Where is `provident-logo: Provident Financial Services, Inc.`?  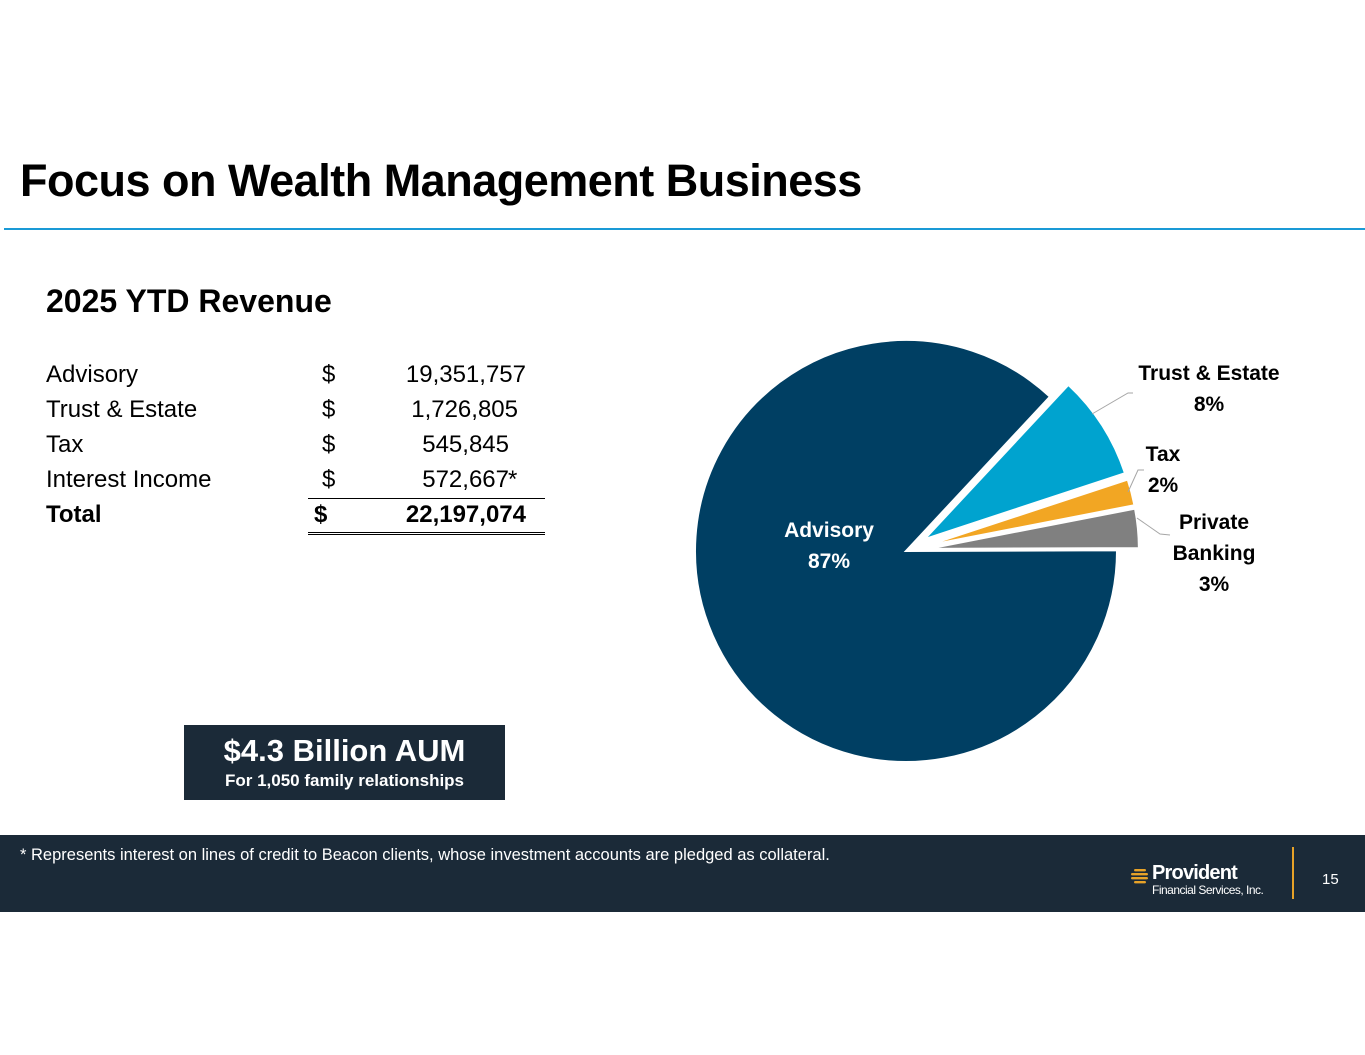
provident-logo: Provident Financial Services, Inc. is located at coordinates (1210, 880).